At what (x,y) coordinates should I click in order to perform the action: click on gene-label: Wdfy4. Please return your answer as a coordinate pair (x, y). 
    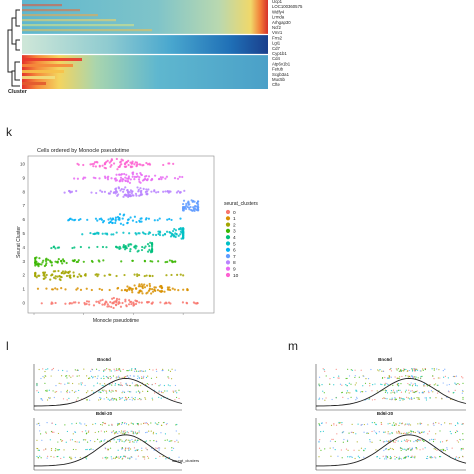
    Looking at the image, I should click on (278, 11).